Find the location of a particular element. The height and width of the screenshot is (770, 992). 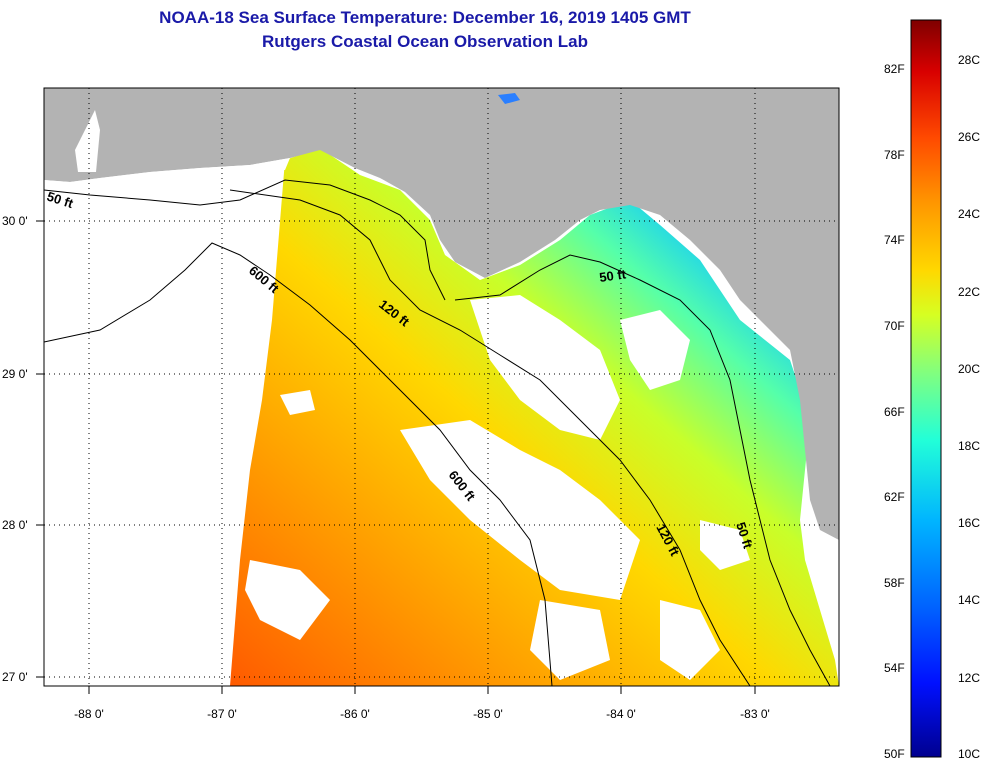

lon-label: -83 0' is located at coordinates (755, 714).